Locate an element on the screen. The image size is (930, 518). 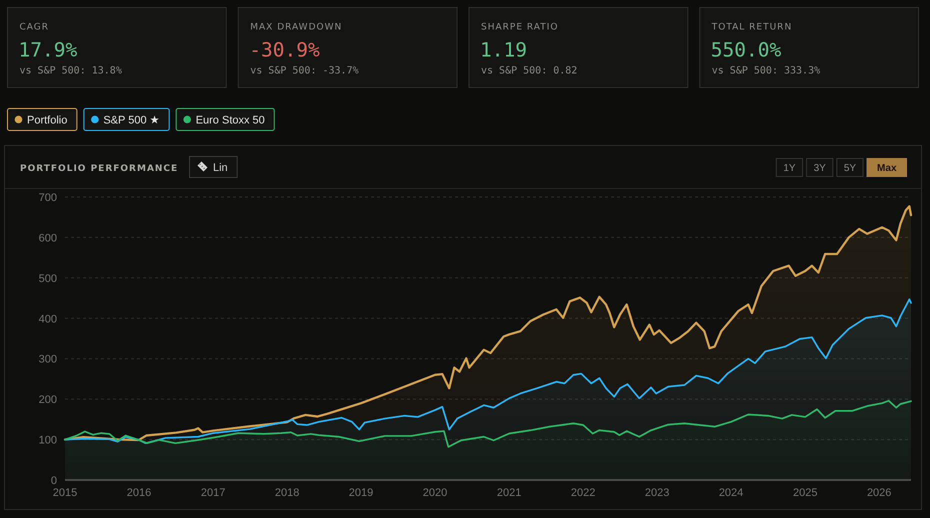
x-tick-label: 2018 is located at coordinates (287, 493).